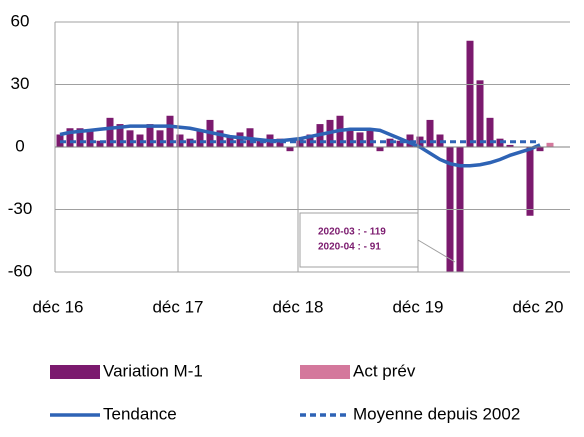 The height and width of the screenshot is (437, 584). What do you see at coordinates (352, 232) in the screenshot?
I see `annotation: 2020-03 : - 119` at bounding box center [352, 232].